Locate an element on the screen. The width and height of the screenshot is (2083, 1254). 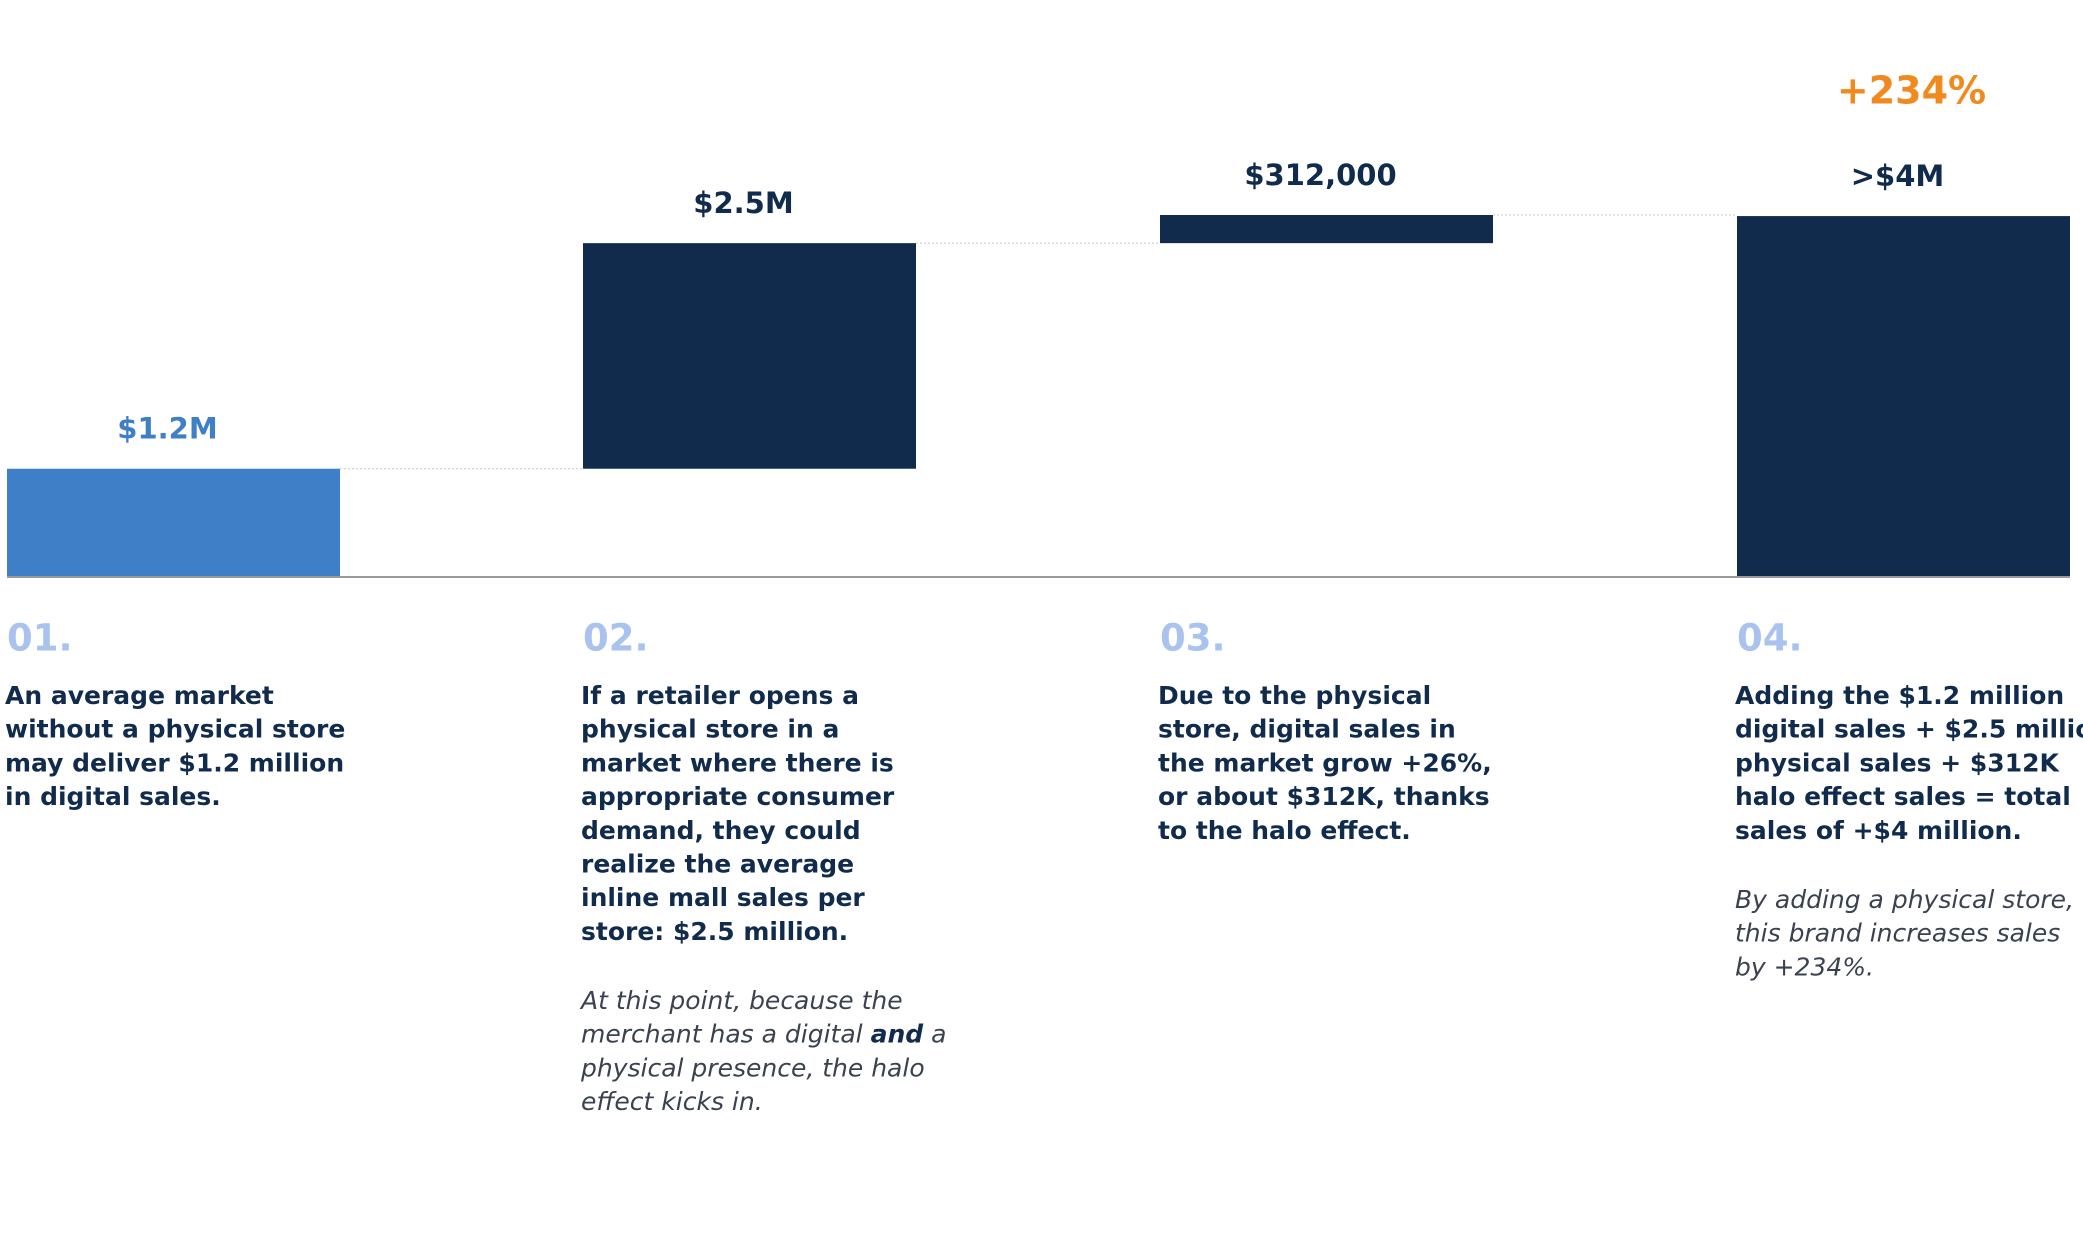
description-line: Due to the physical is located at coordinates (1294, 695).